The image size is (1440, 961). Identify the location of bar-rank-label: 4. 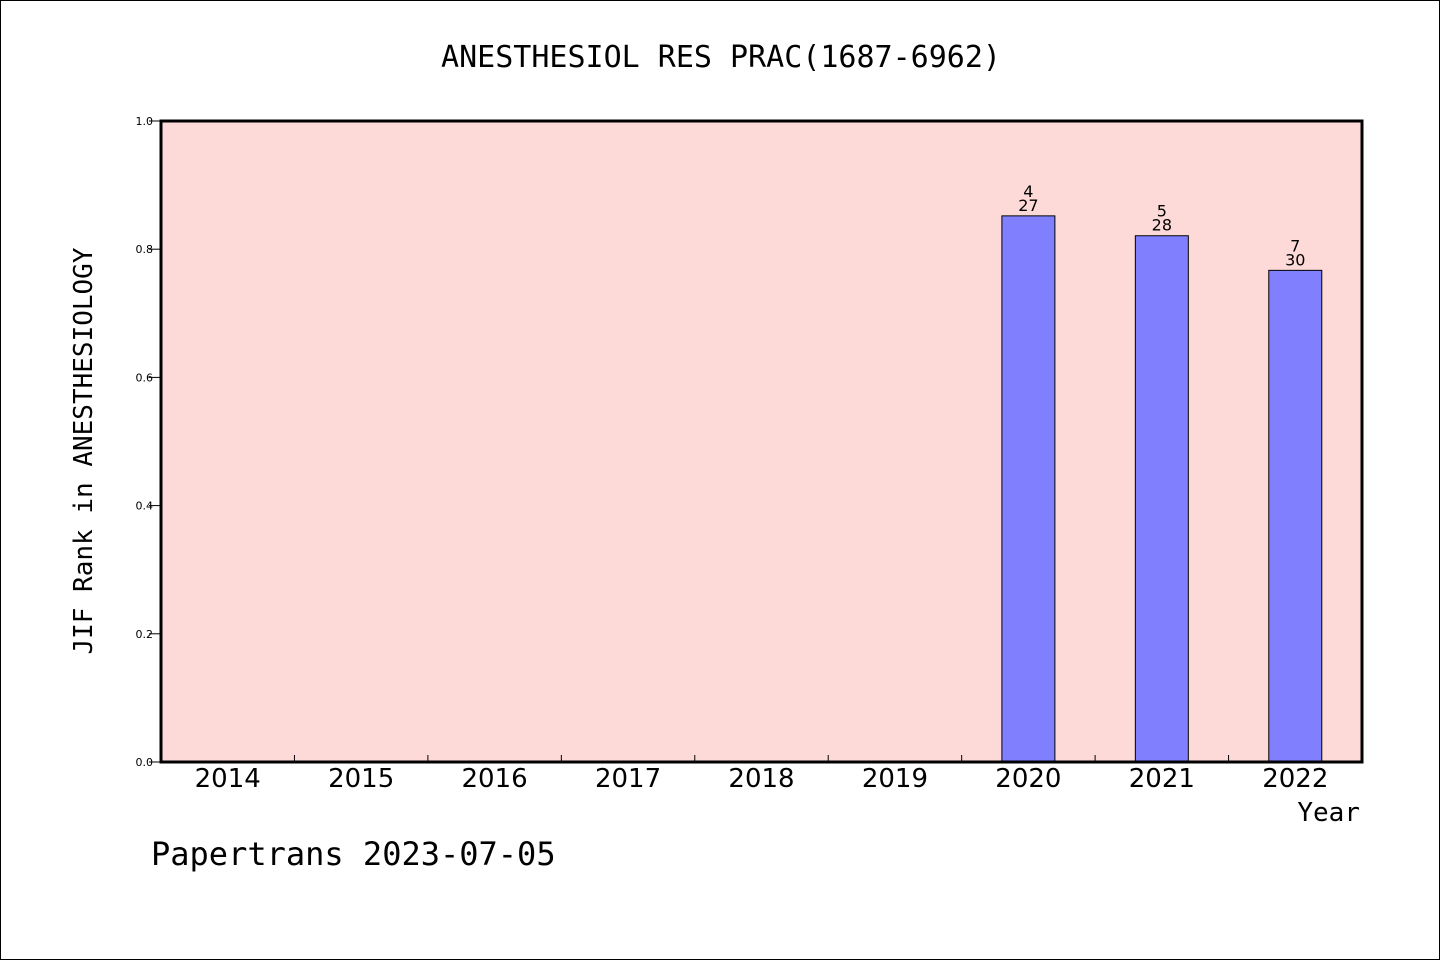
(1028, 191).